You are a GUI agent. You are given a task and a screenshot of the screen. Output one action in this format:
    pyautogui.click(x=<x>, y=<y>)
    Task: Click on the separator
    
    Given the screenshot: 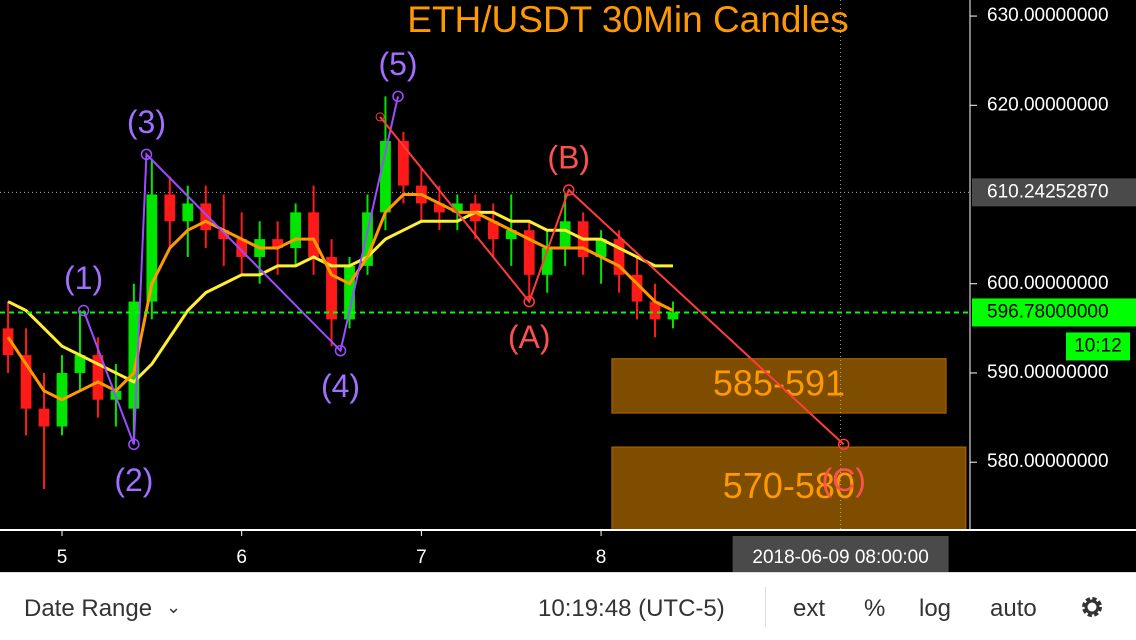 What is the action you would take?
    pyautogui.click(x=765, y=607)
    